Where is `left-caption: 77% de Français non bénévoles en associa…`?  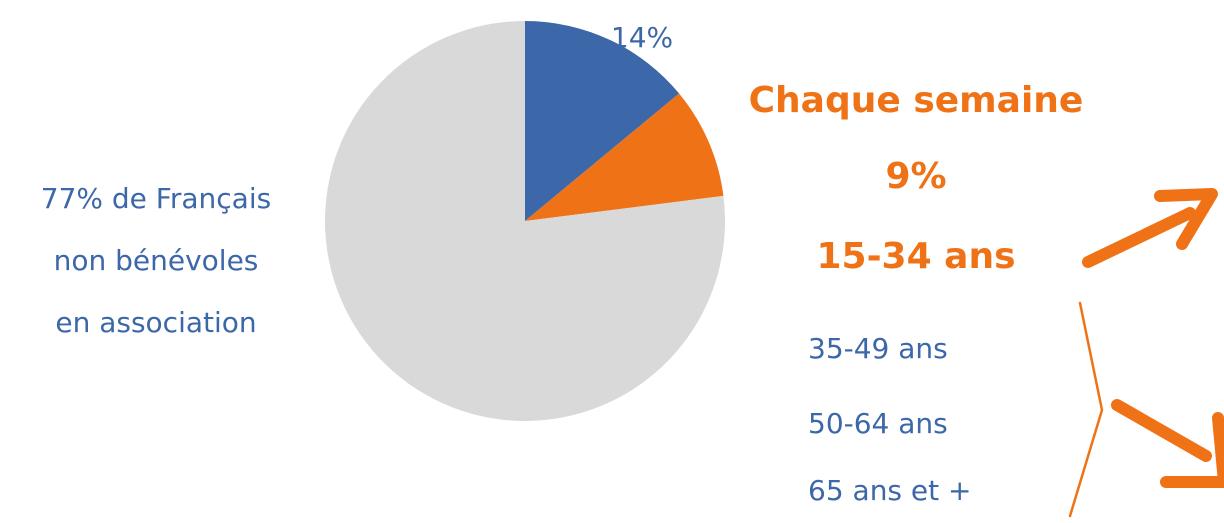
left-caption: 77% de Français non bénévoles en associa… is located at coordinates (156, 260).